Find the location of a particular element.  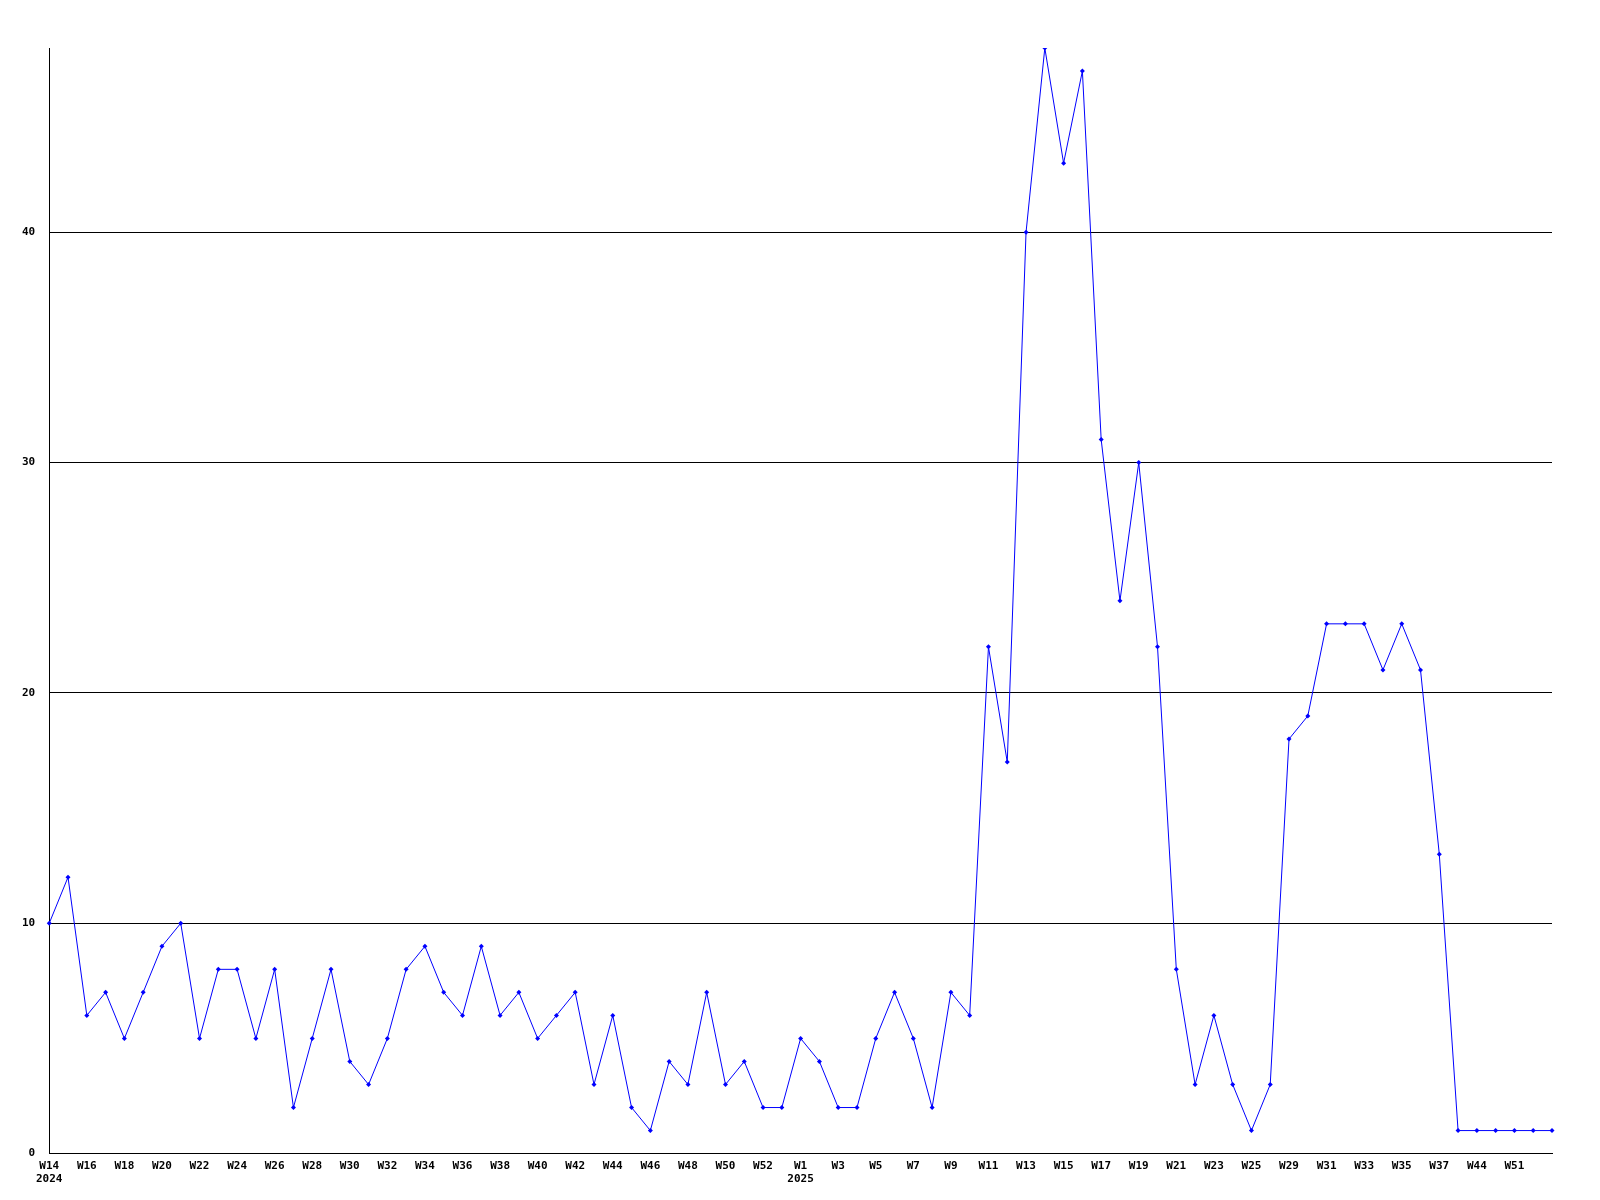

x-tick-label: W30 is located at coordinates (349, 1166).